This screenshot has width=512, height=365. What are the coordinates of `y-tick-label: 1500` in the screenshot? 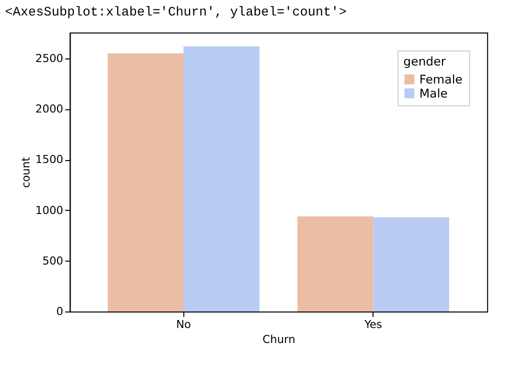 It's located at (49, 159).